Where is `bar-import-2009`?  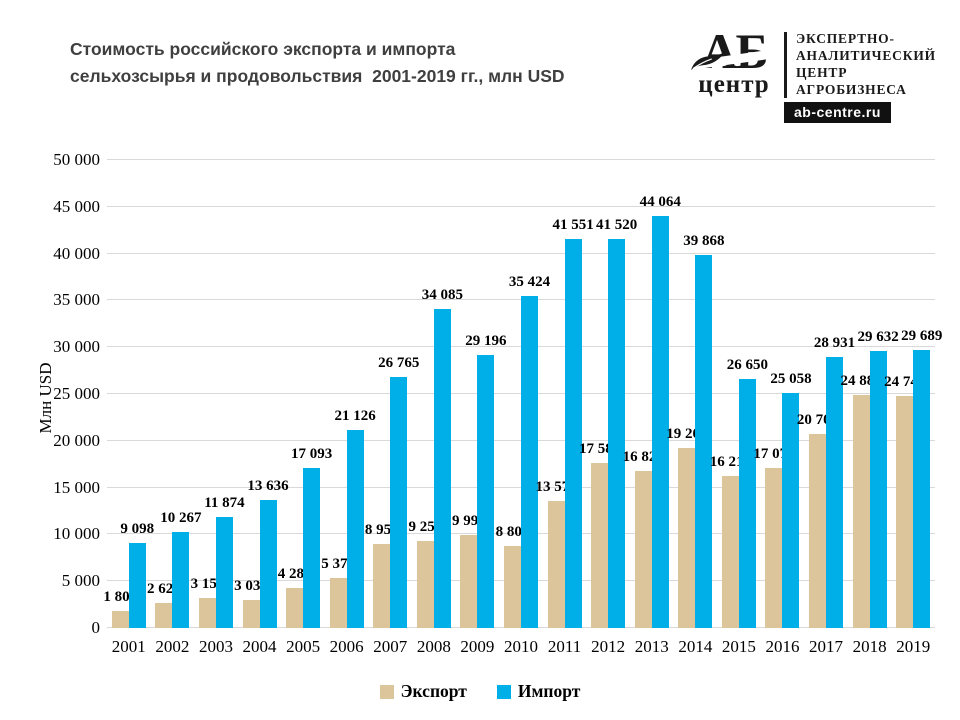 bar-import-2009 is located at coordinates (486, 491).